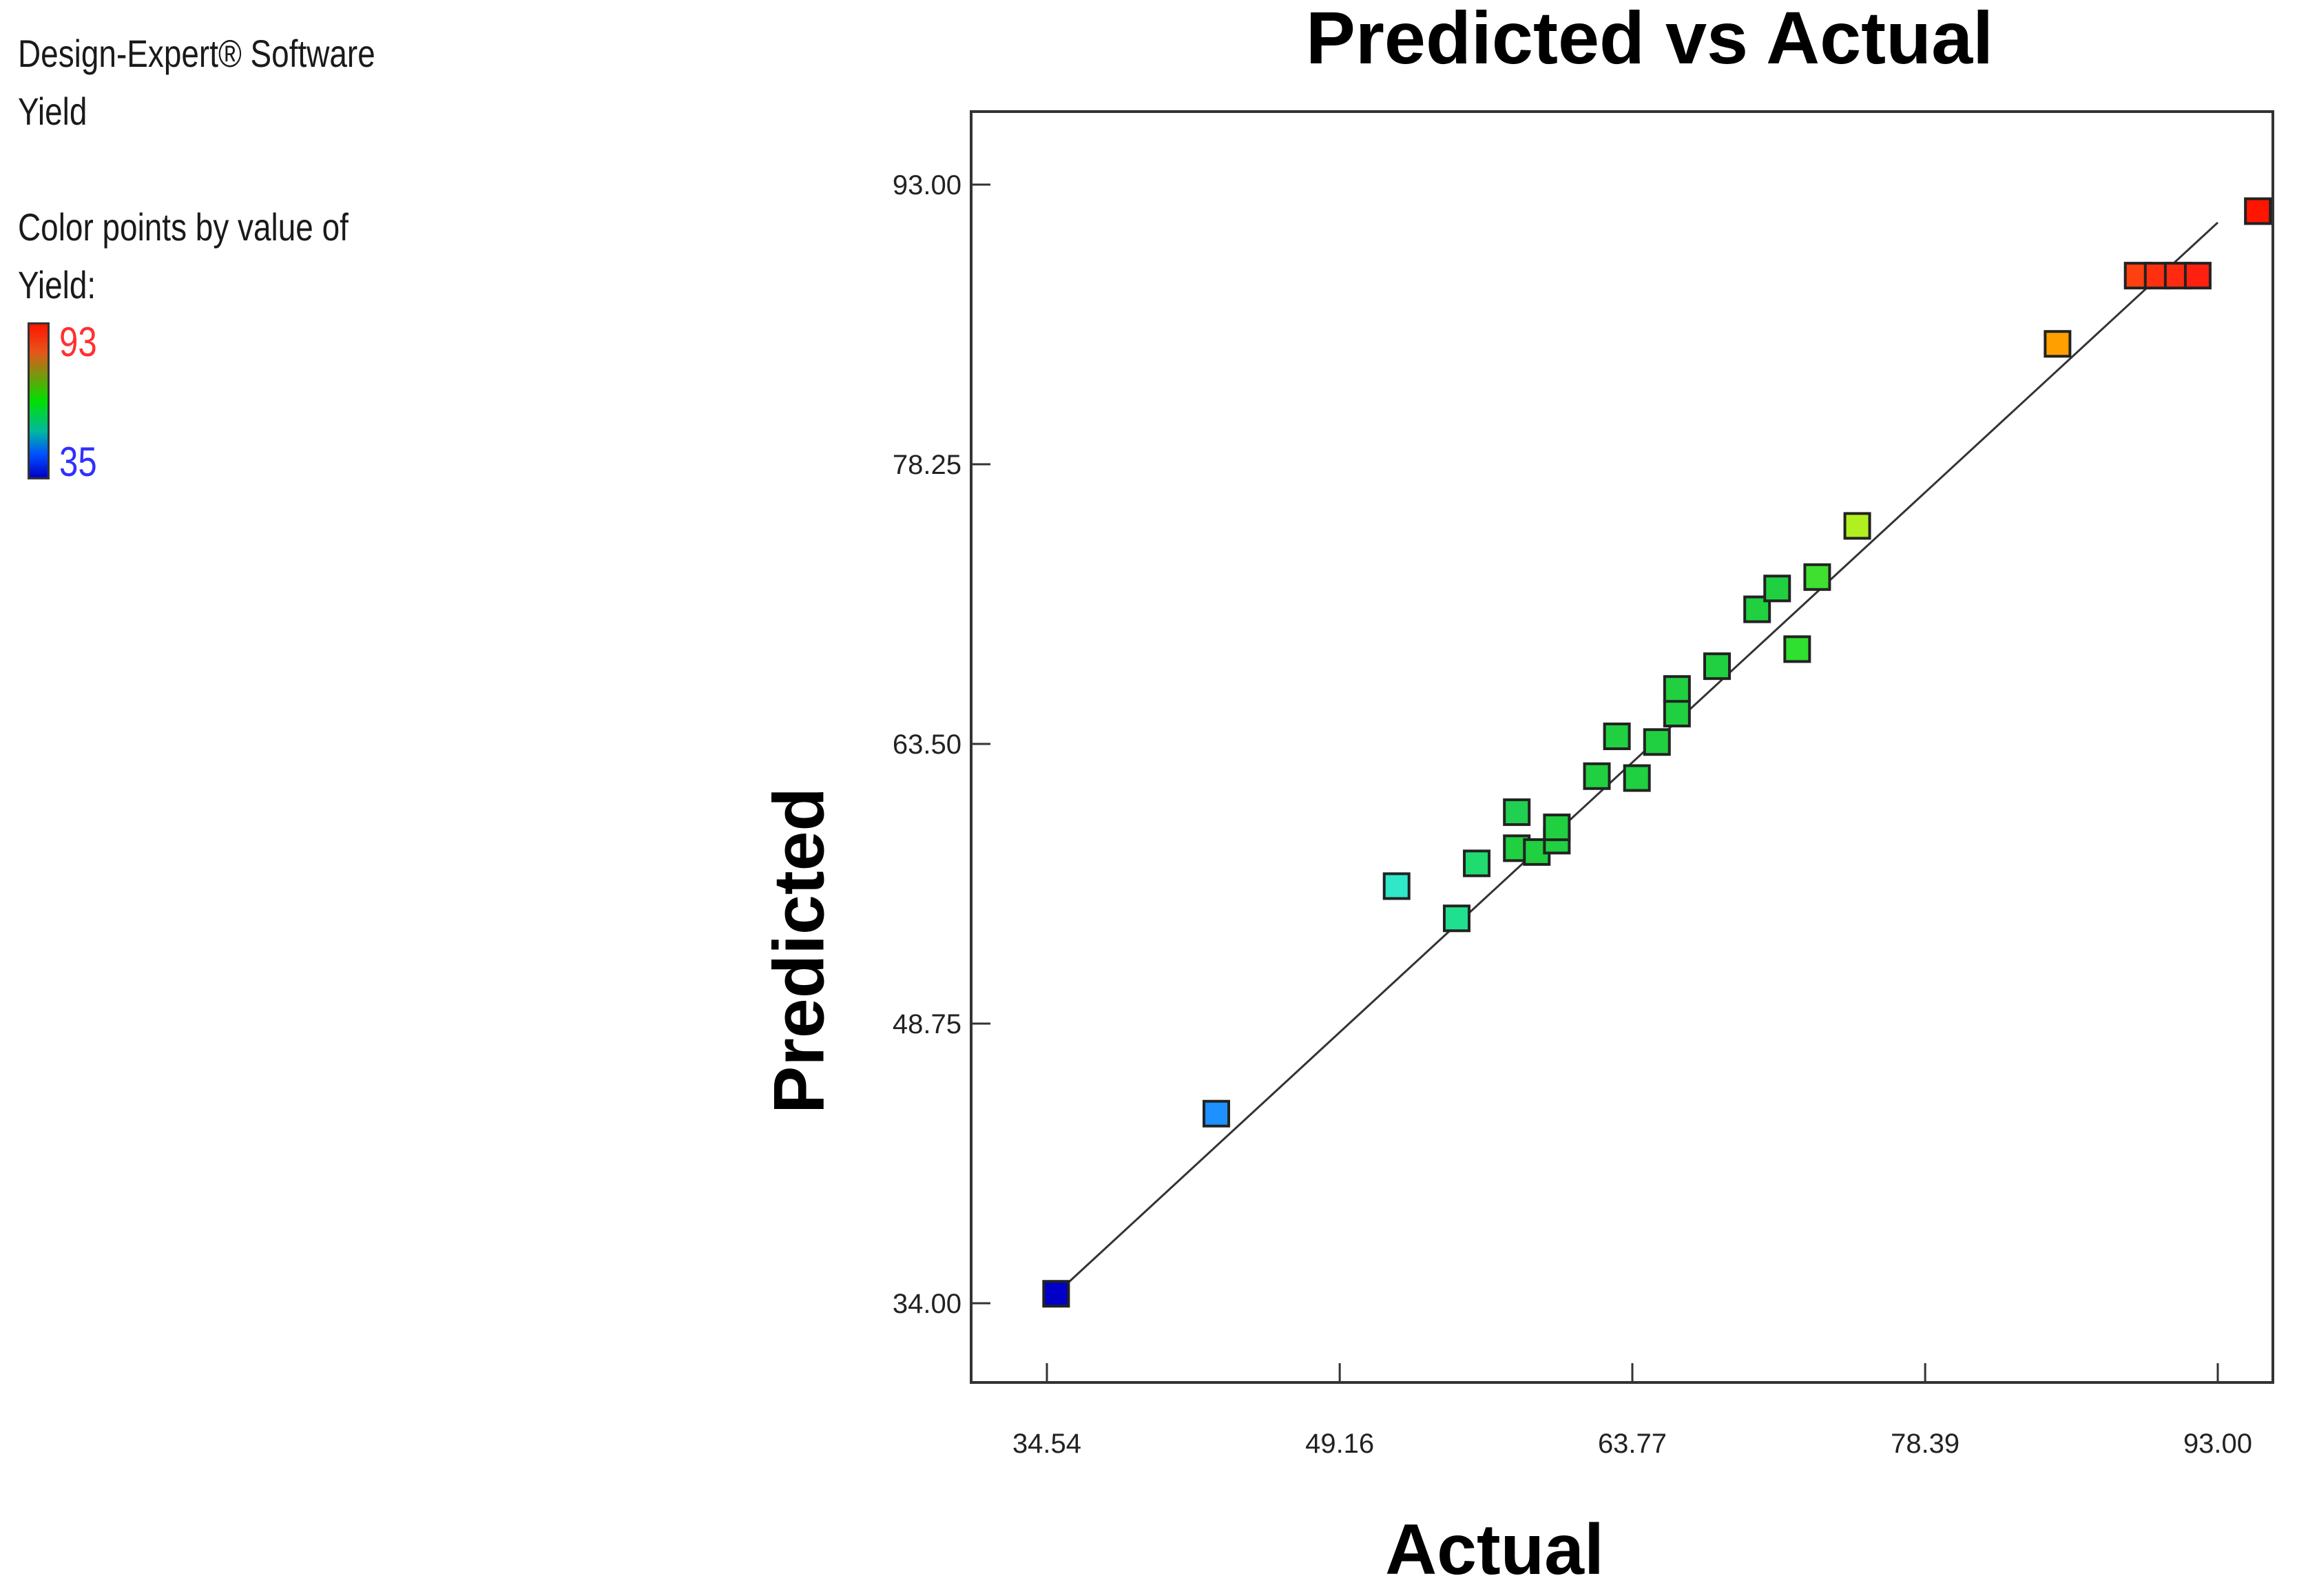 The width and height of the screenshot is (2308, 1596). Describe the element at coordinates (1632, 1444) in the screenshot. I see `x-tick-label: 63.77` at that location.